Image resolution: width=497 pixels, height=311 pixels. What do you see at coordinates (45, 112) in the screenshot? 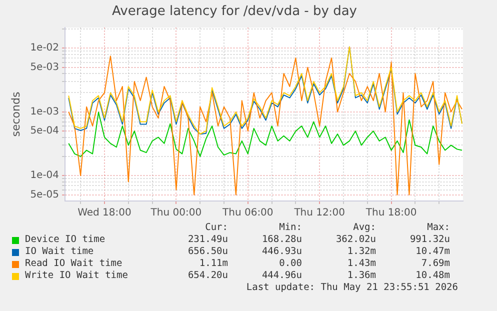
I see `y-tick-label: 1e-03` at bounding box center [45, 112].